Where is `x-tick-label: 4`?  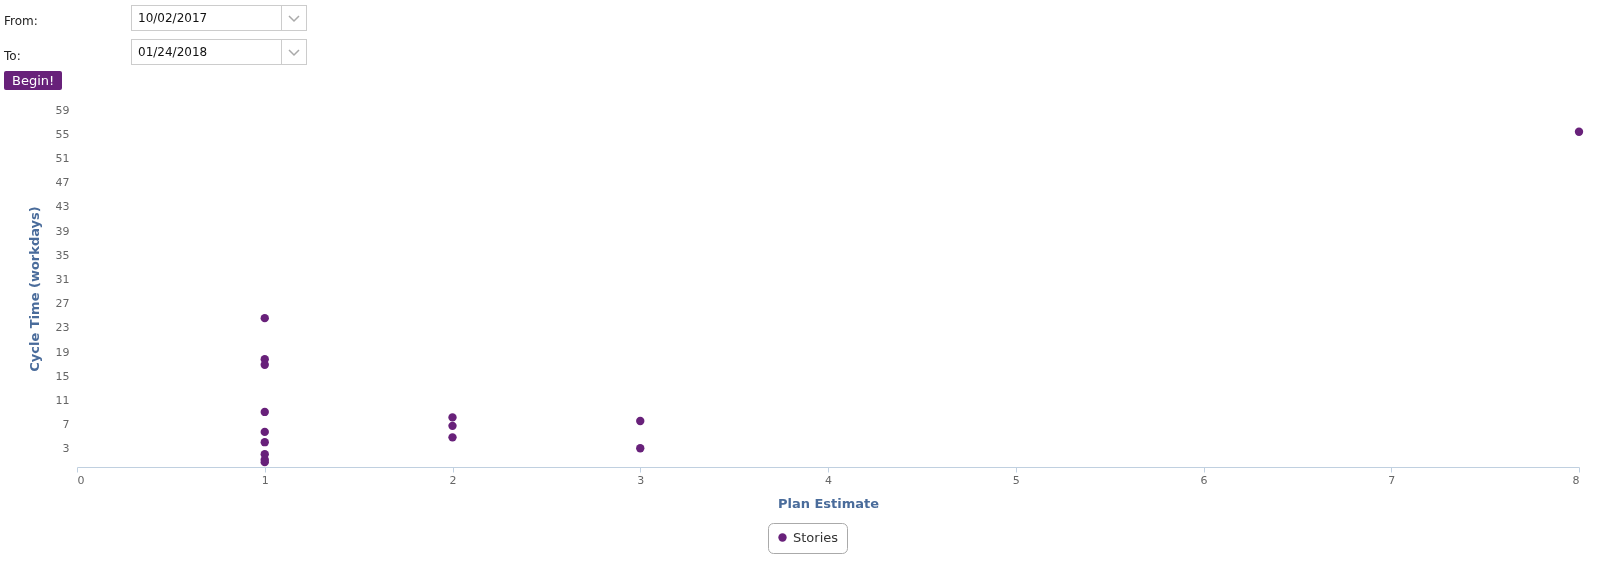 x-tick-label: 4 is located at coordinates (828, 480).